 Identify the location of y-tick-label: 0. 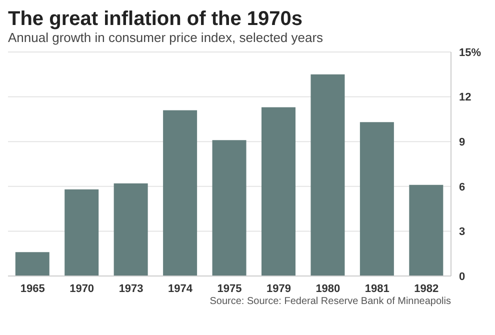
(462, 276).